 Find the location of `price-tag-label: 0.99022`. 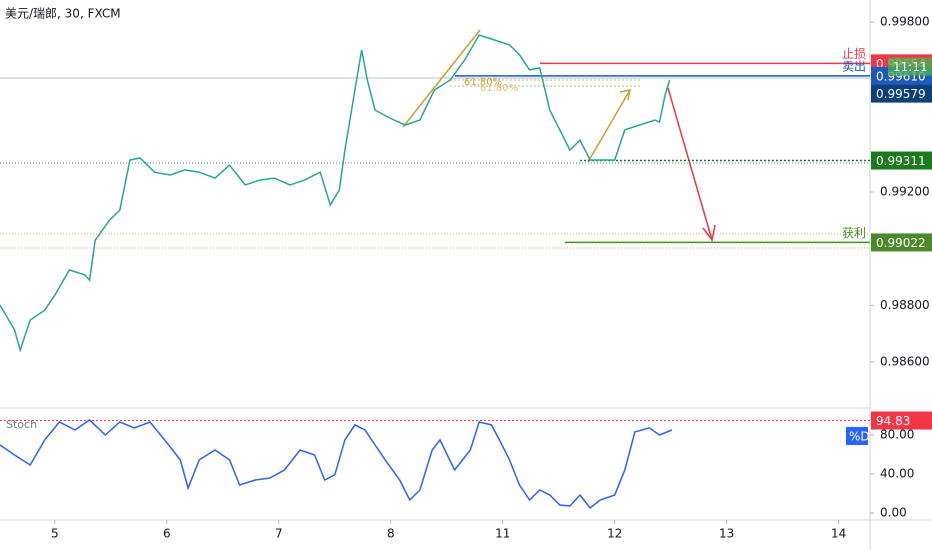

price-tag-label: 0.99022 is located at coordinates (901, 243).